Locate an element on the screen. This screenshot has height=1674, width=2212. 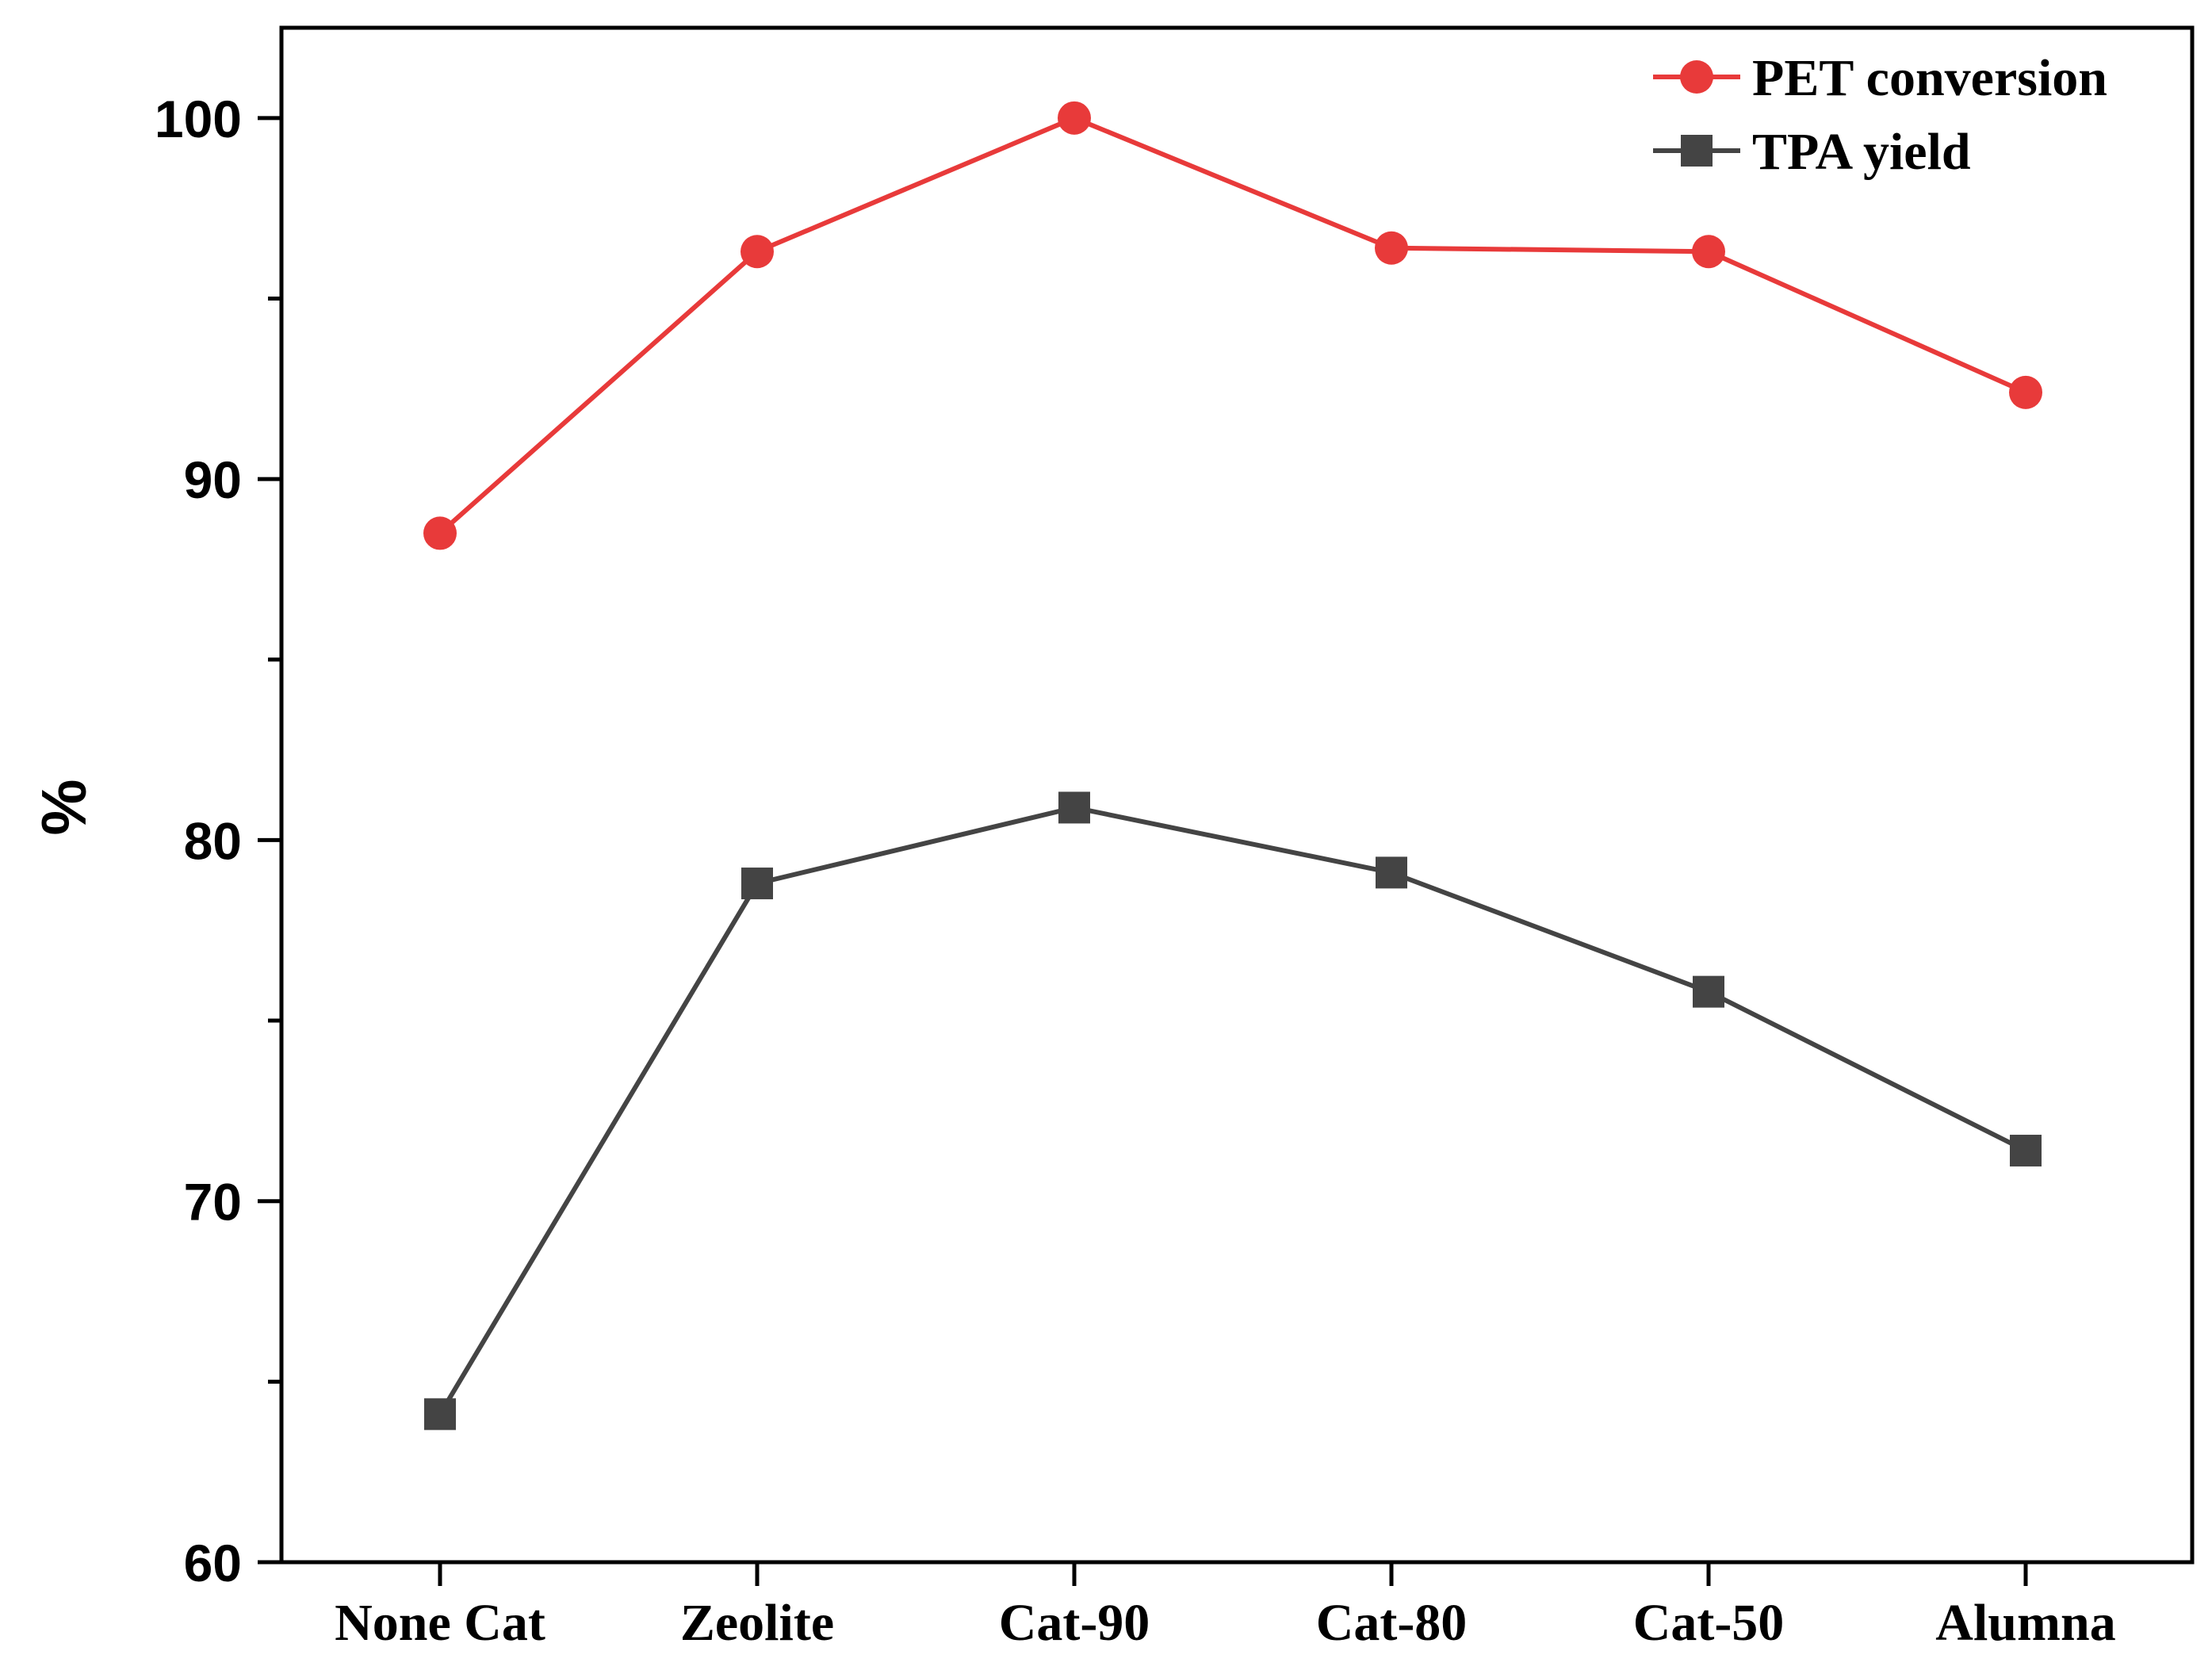
y-tick-label: 60 is located at coordinates (213, 1563).